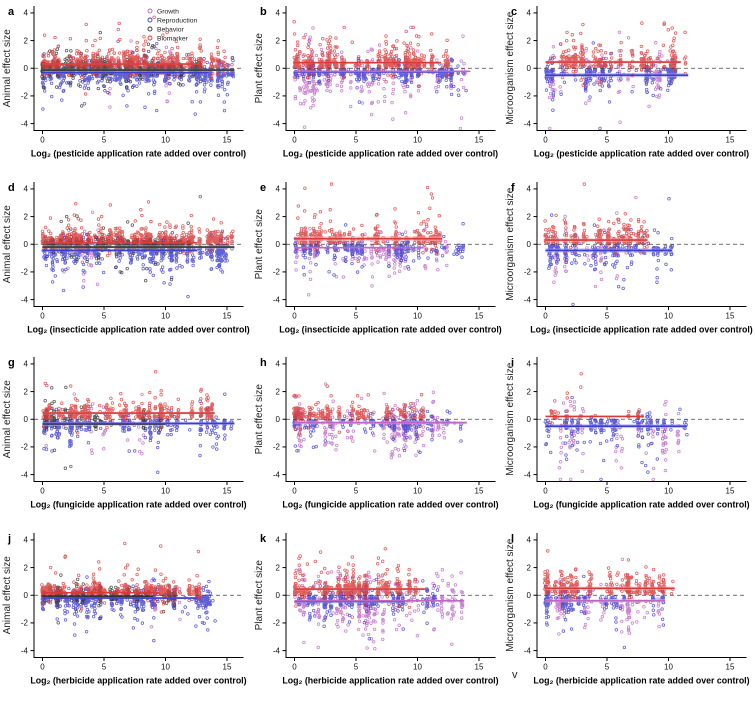  What do you see at coordinates (137, 55) in the screenshot?
I see `series-biomarker` at bounding box center [137, 55].